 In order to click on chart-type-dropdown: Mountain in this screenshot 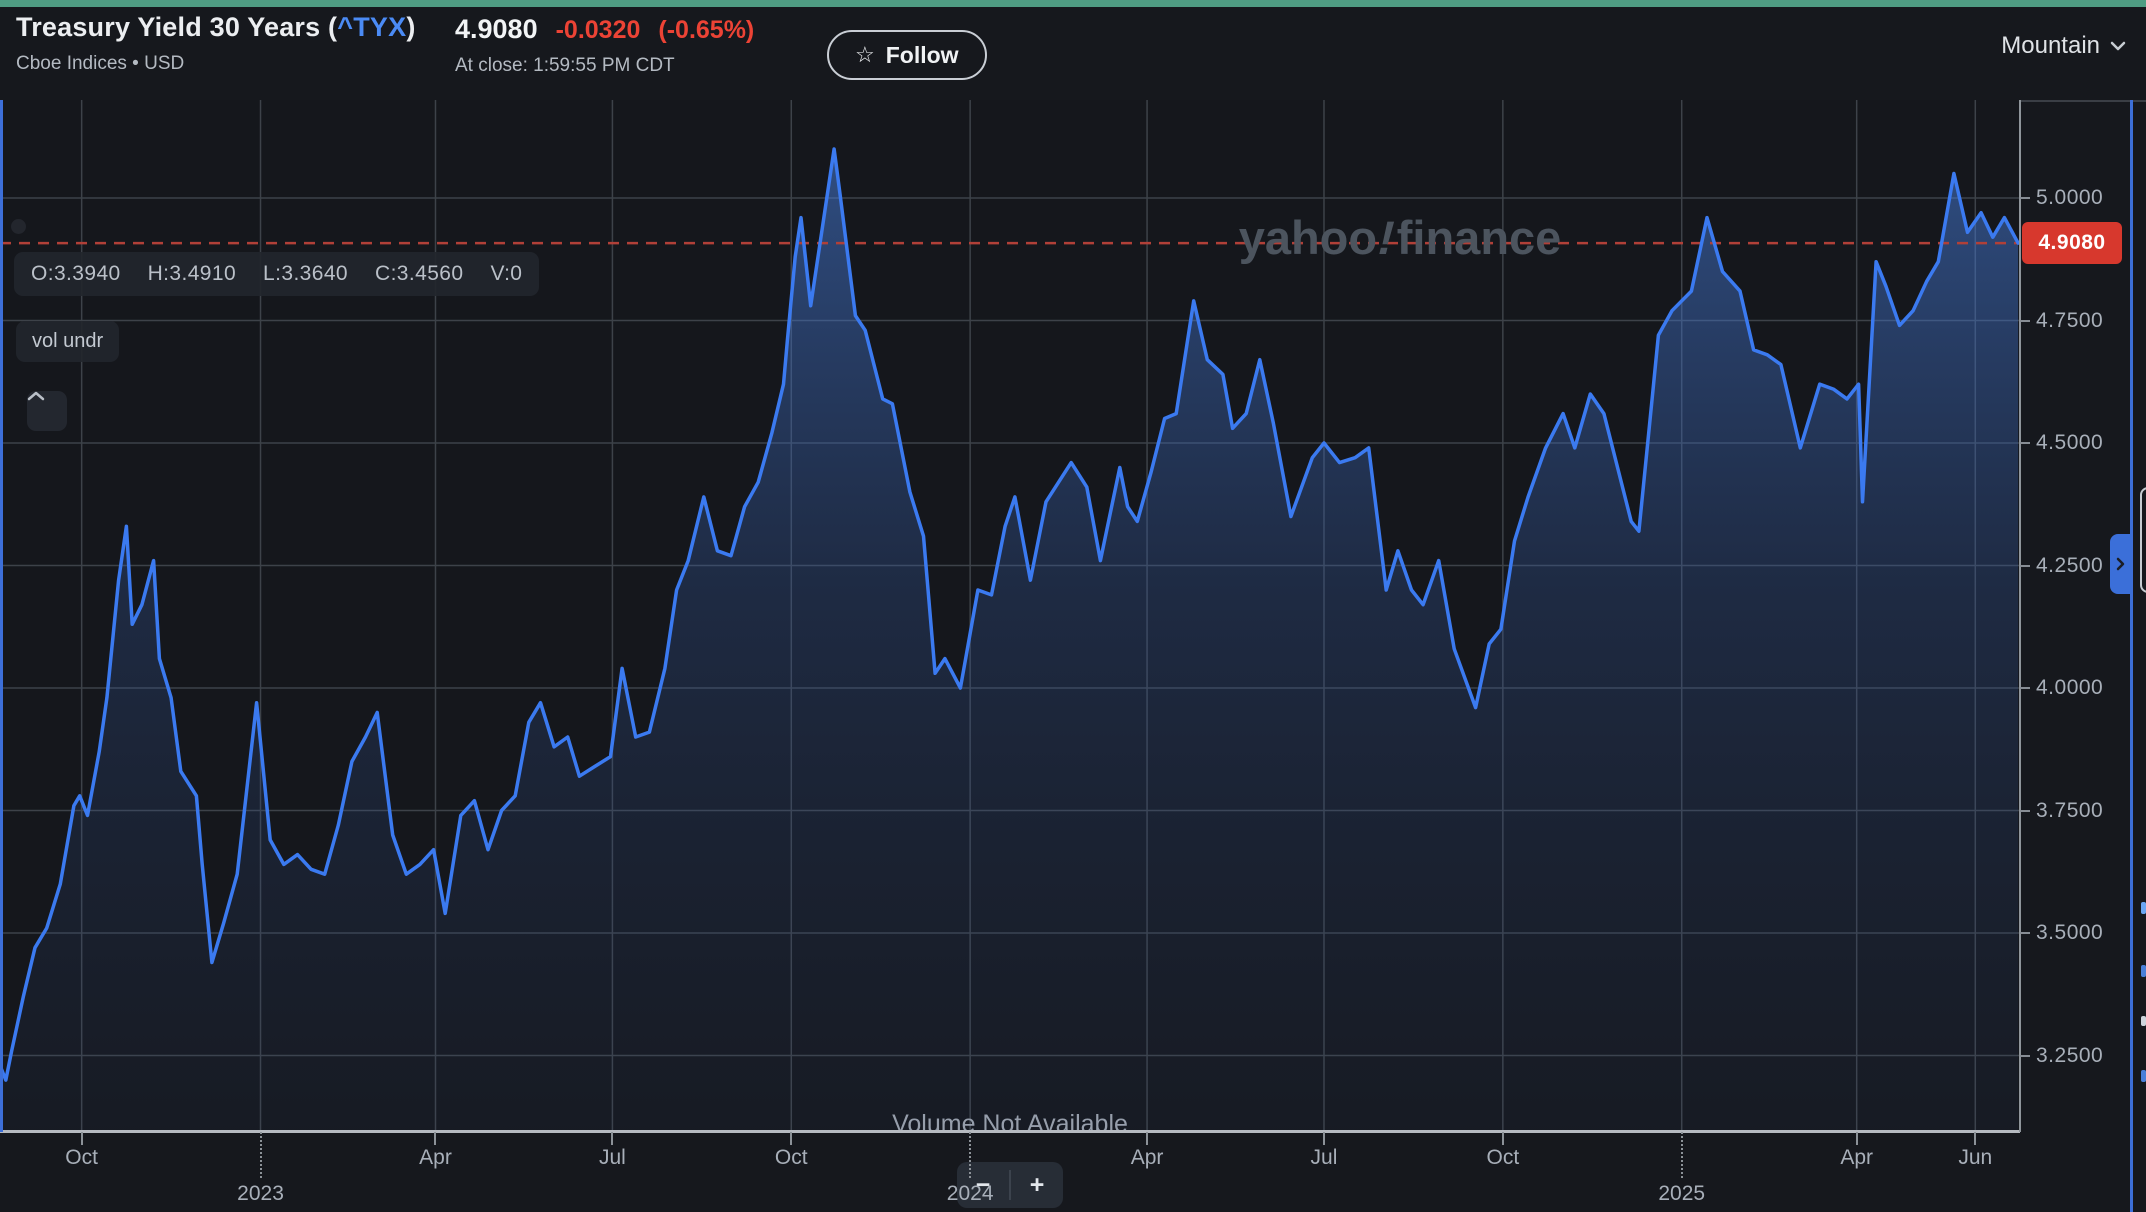, I will do `click(2063, 46)`.